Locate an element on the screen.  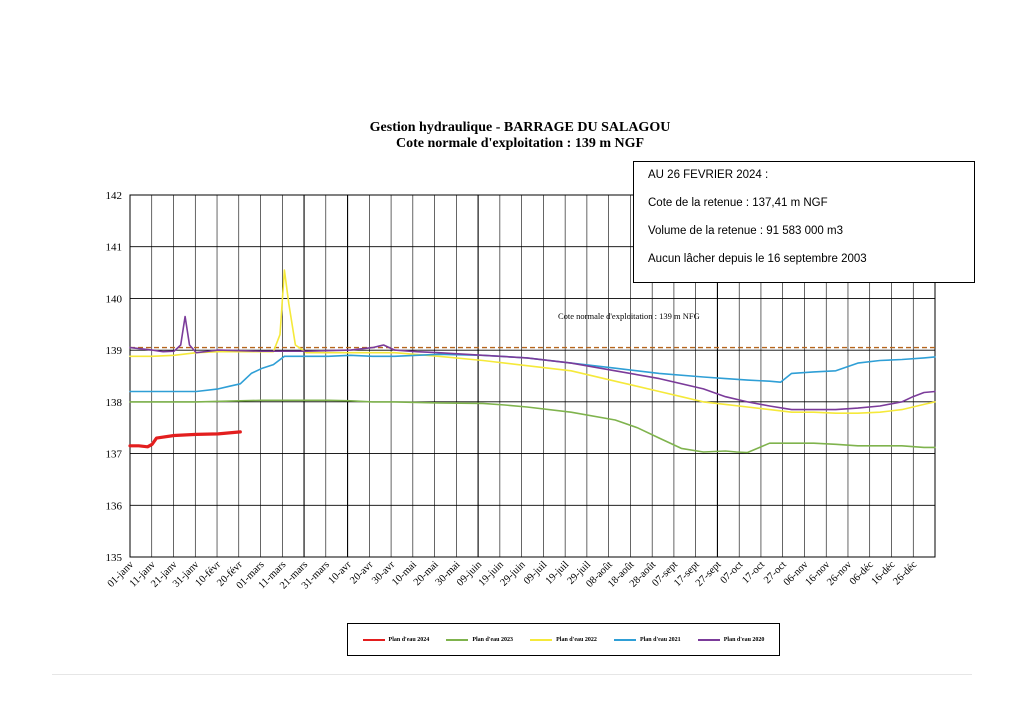
legend-label: Plan d'eau 2022 is located at coordinates (576, 639).